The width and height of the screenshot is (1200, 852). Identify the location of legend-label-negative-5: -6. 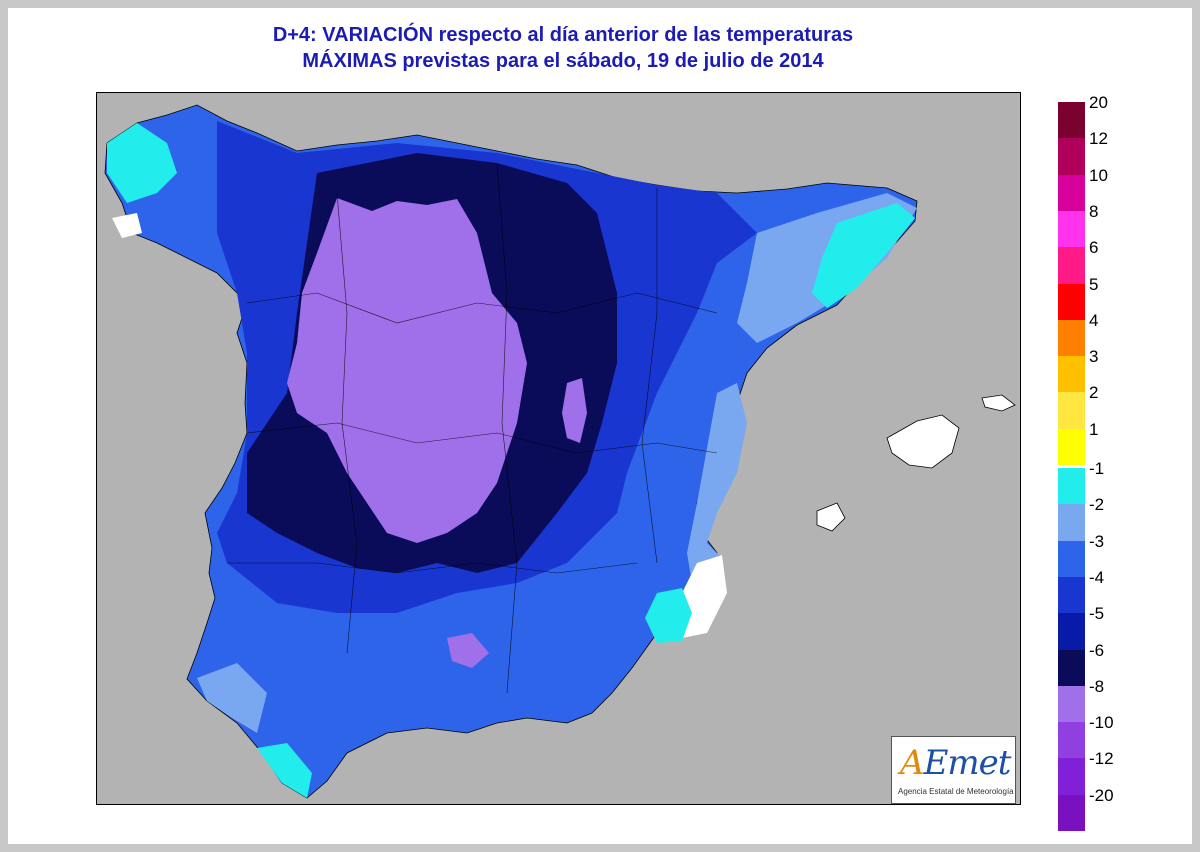
(1097, 650).